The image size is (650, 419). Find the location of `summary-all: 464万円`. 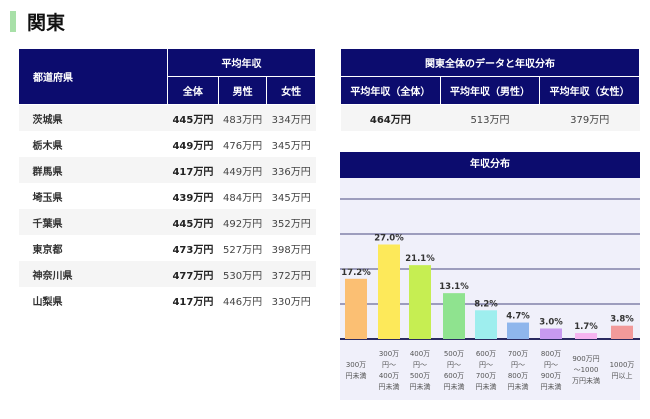

summary-all: 464万円 is located at coordinates (390, 117).